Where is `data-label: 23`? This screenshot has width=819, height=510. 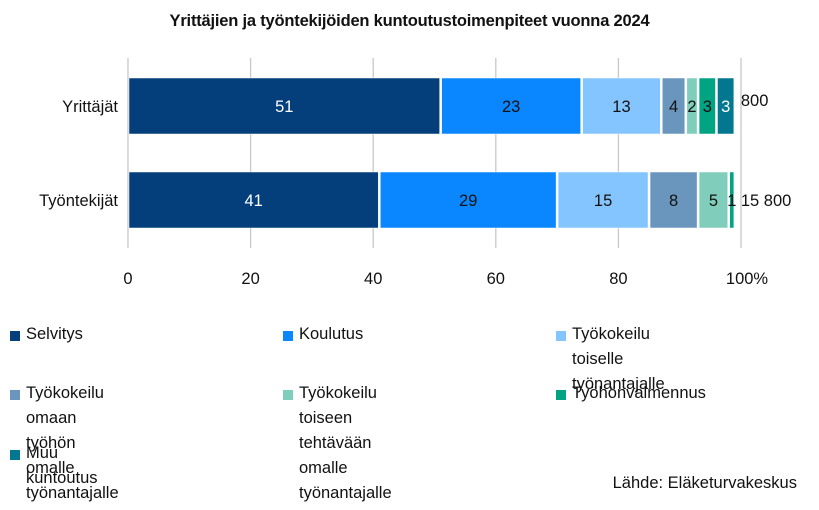 data-label: 23 is located at coordinates (511, 107).